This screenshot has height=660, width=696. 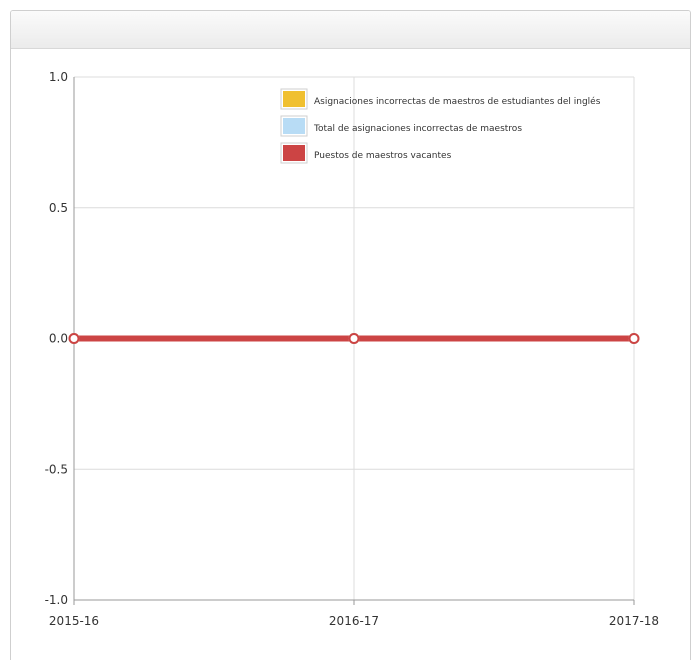 I want to click on x-tick-label: 2016-17, so click(x=354, y=621).